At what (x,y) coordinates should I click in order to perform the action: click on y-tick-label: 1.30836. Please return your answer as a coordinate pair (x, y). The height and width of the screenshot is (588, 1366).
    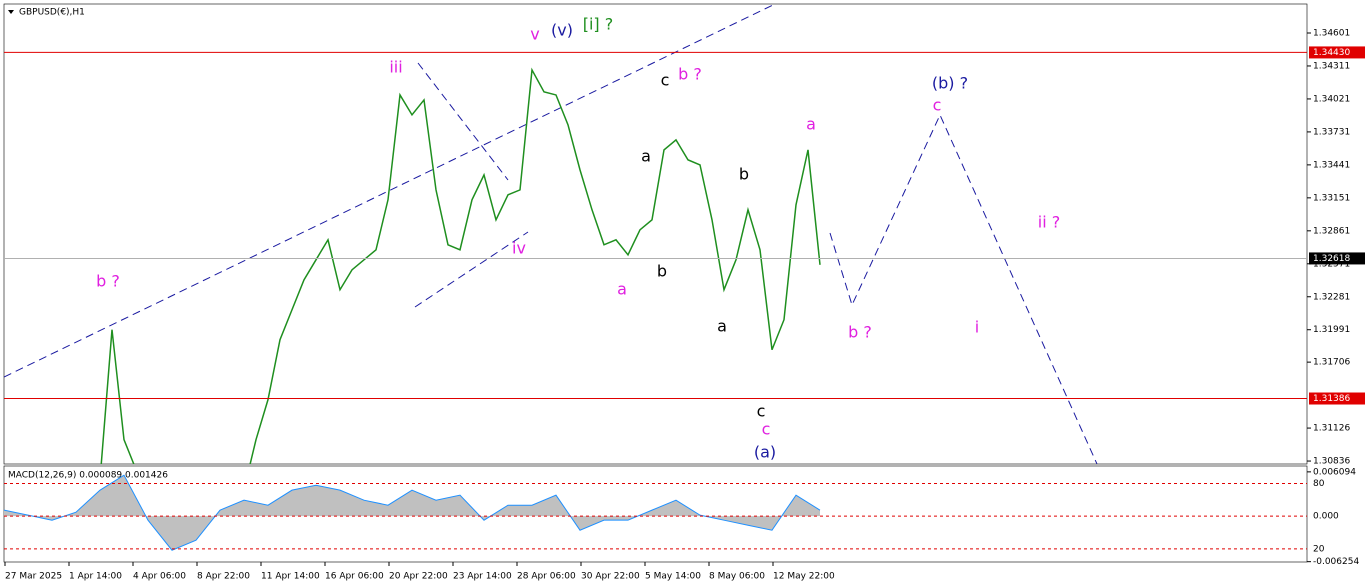
    Looking at the image, I should click on (1331, 462).